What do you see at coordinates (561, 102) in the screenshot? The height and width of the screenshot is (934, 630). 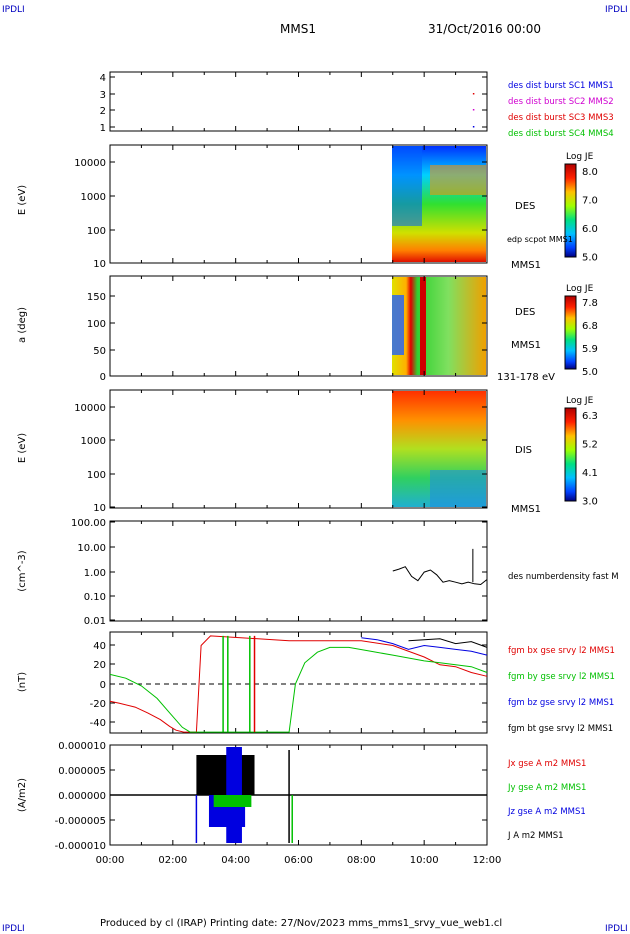 I see `burst-legend-entry: des dist burst SC2 MMS2` at bounding box center [561, 102].